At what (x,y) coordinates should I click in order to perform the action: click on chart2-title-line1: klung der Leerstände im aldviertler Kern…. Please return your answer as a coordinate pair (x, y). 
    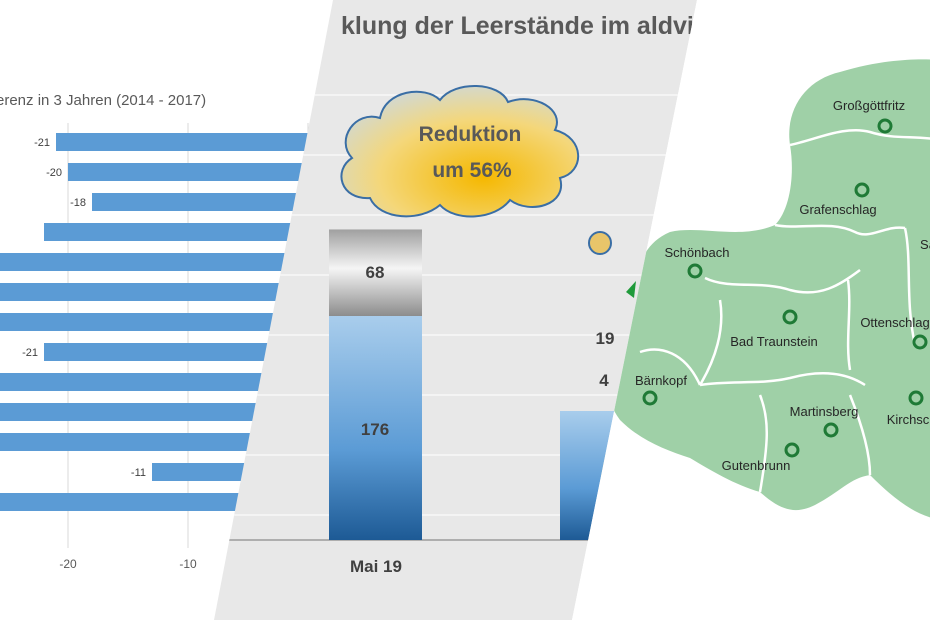
    Looking at the image, I should click on (606, 26).